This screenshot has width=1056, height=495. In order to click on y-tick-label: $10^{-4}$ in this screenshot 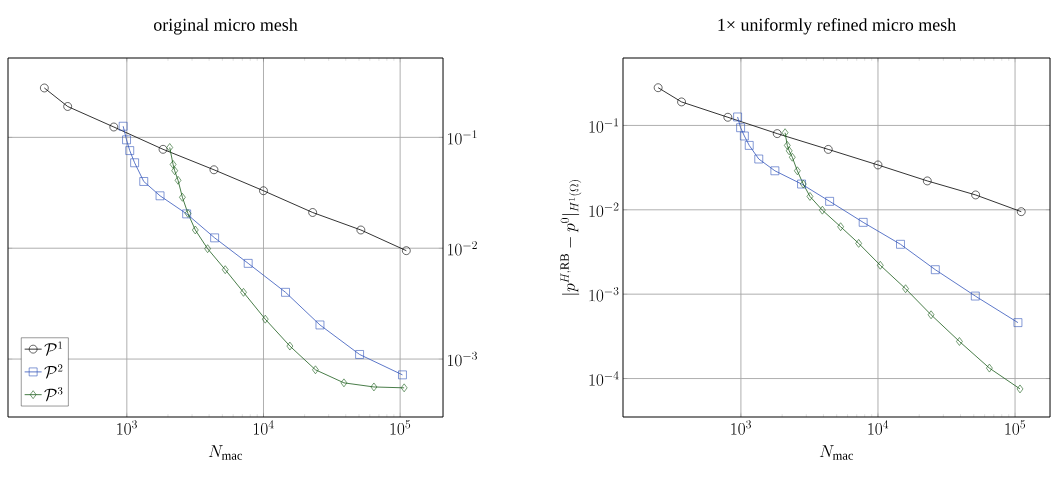, I will do `click(604, 378)`.